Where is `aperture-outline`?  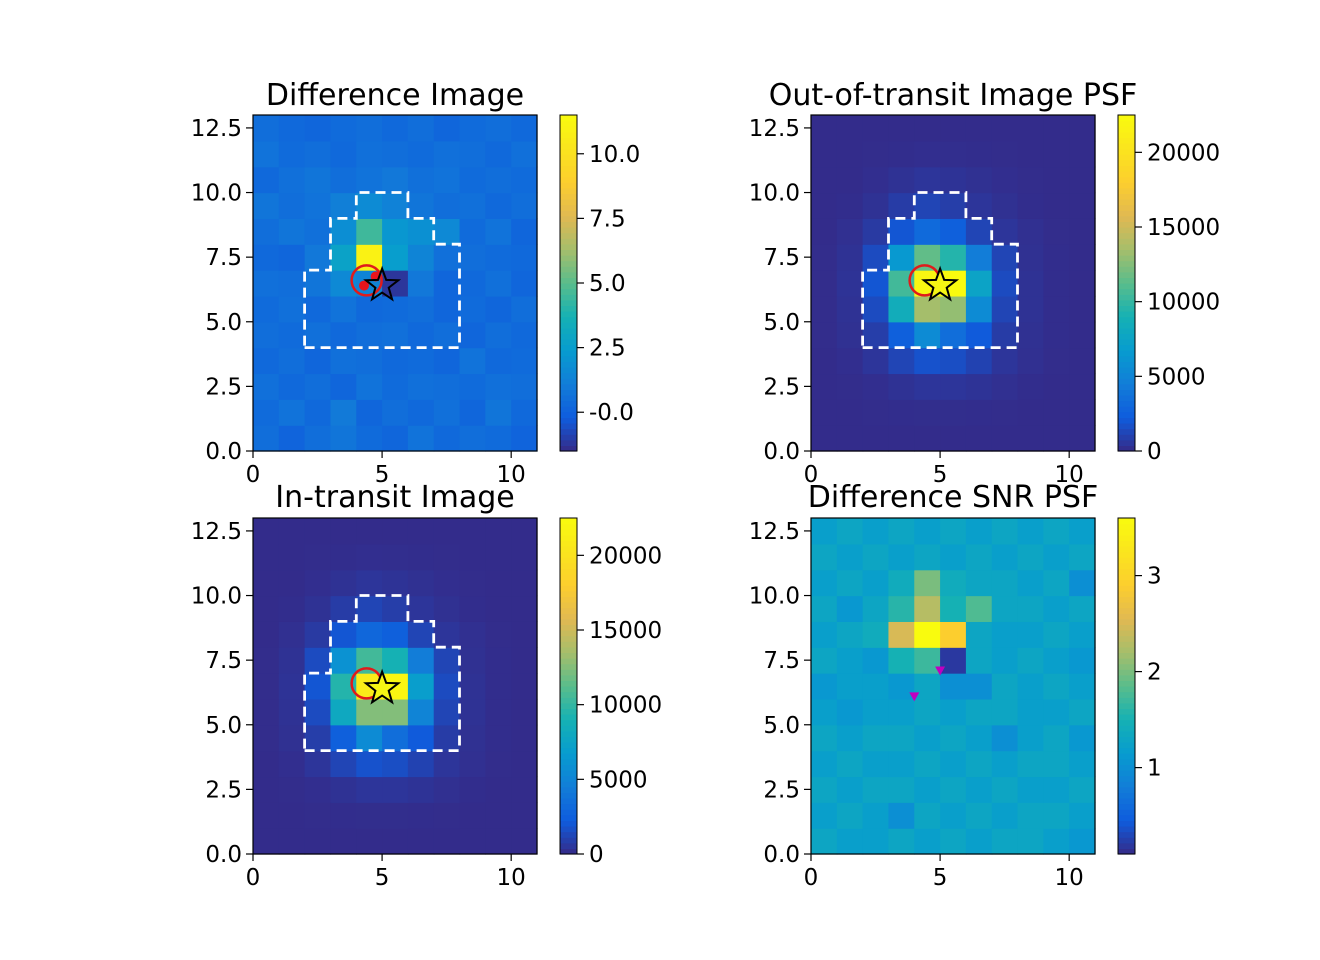
aperture-outline is located at coordinates (382, 673).